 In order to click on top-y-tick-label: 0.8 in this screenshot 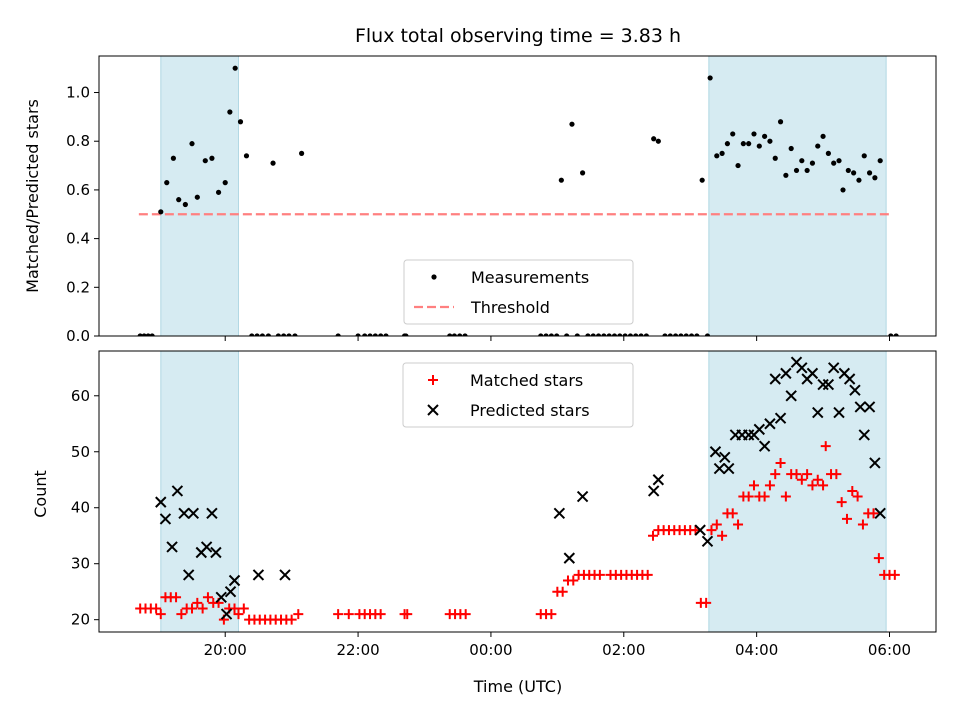, I will do `click(78, 141)`.